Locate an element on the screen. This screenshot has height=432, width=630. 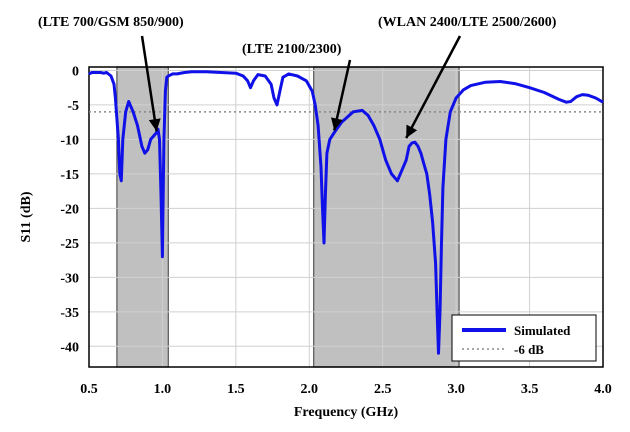
y-axis-title: S11 (dB) is located at coordinates (26, 216).